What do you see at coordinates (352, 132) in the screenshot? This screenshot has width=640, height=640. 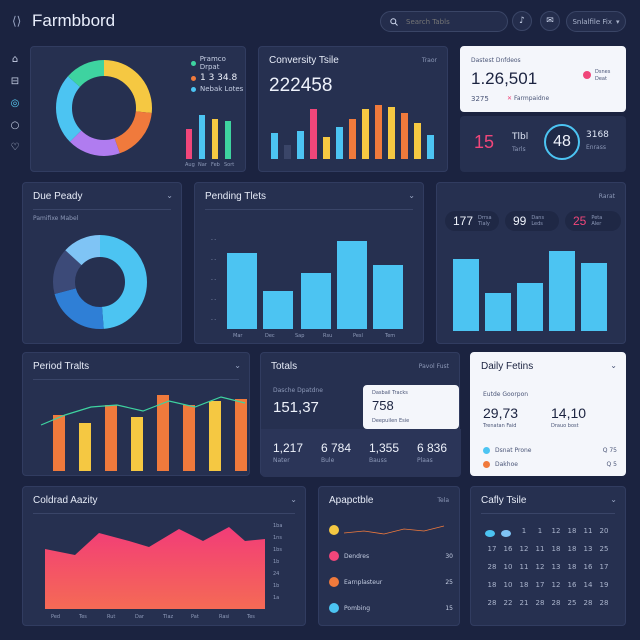 I see `conversity-bars` at bounding box center [352, 132].